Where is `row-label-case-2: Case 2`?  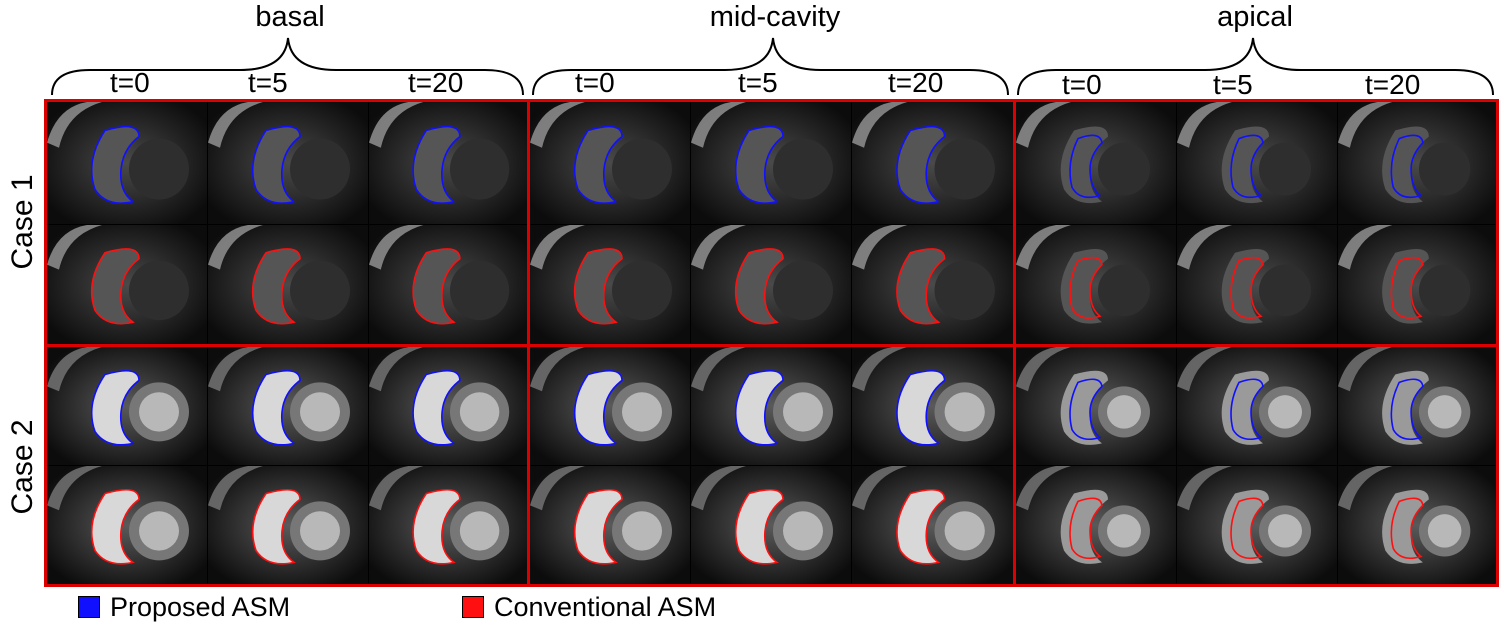 row-label-case-2: Case 2 is located at coordinates (22, 467).